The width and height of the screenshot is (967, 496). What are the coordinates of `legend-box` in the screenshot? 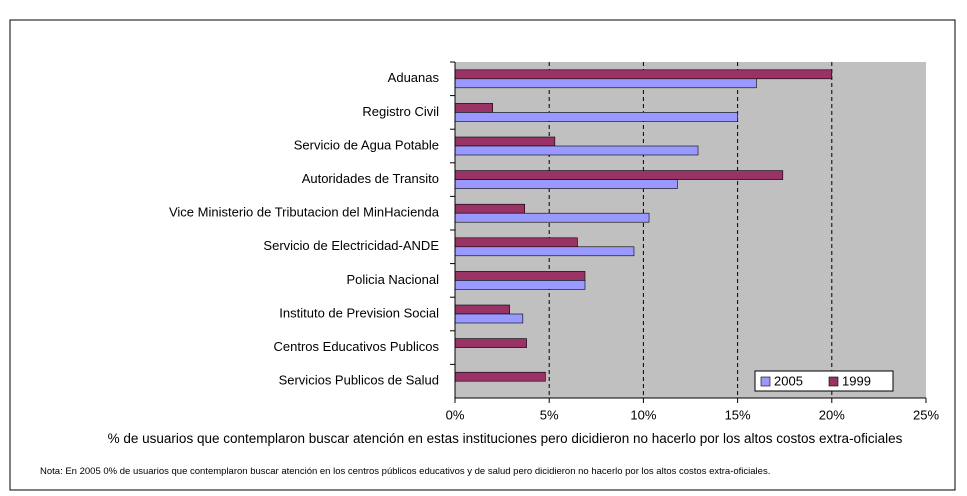 It's located at (824, 381).